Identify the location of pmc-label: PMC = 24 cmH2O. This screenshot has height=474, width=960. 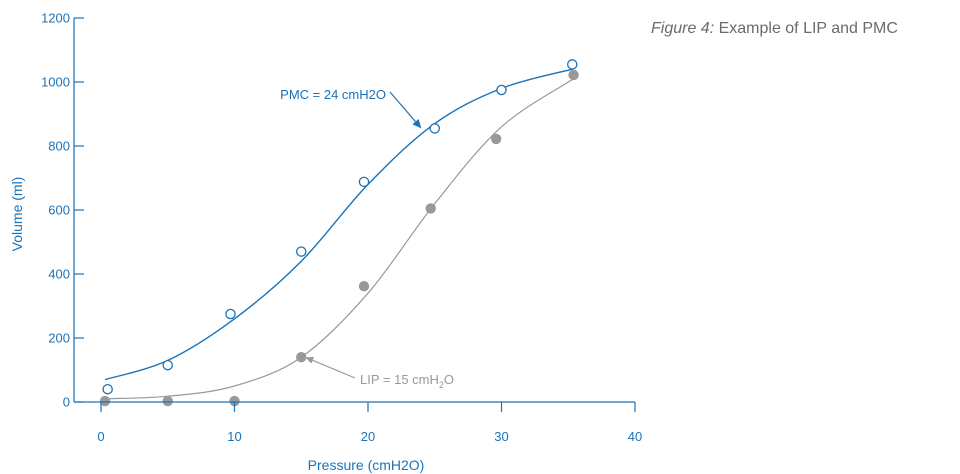
(333, 94).